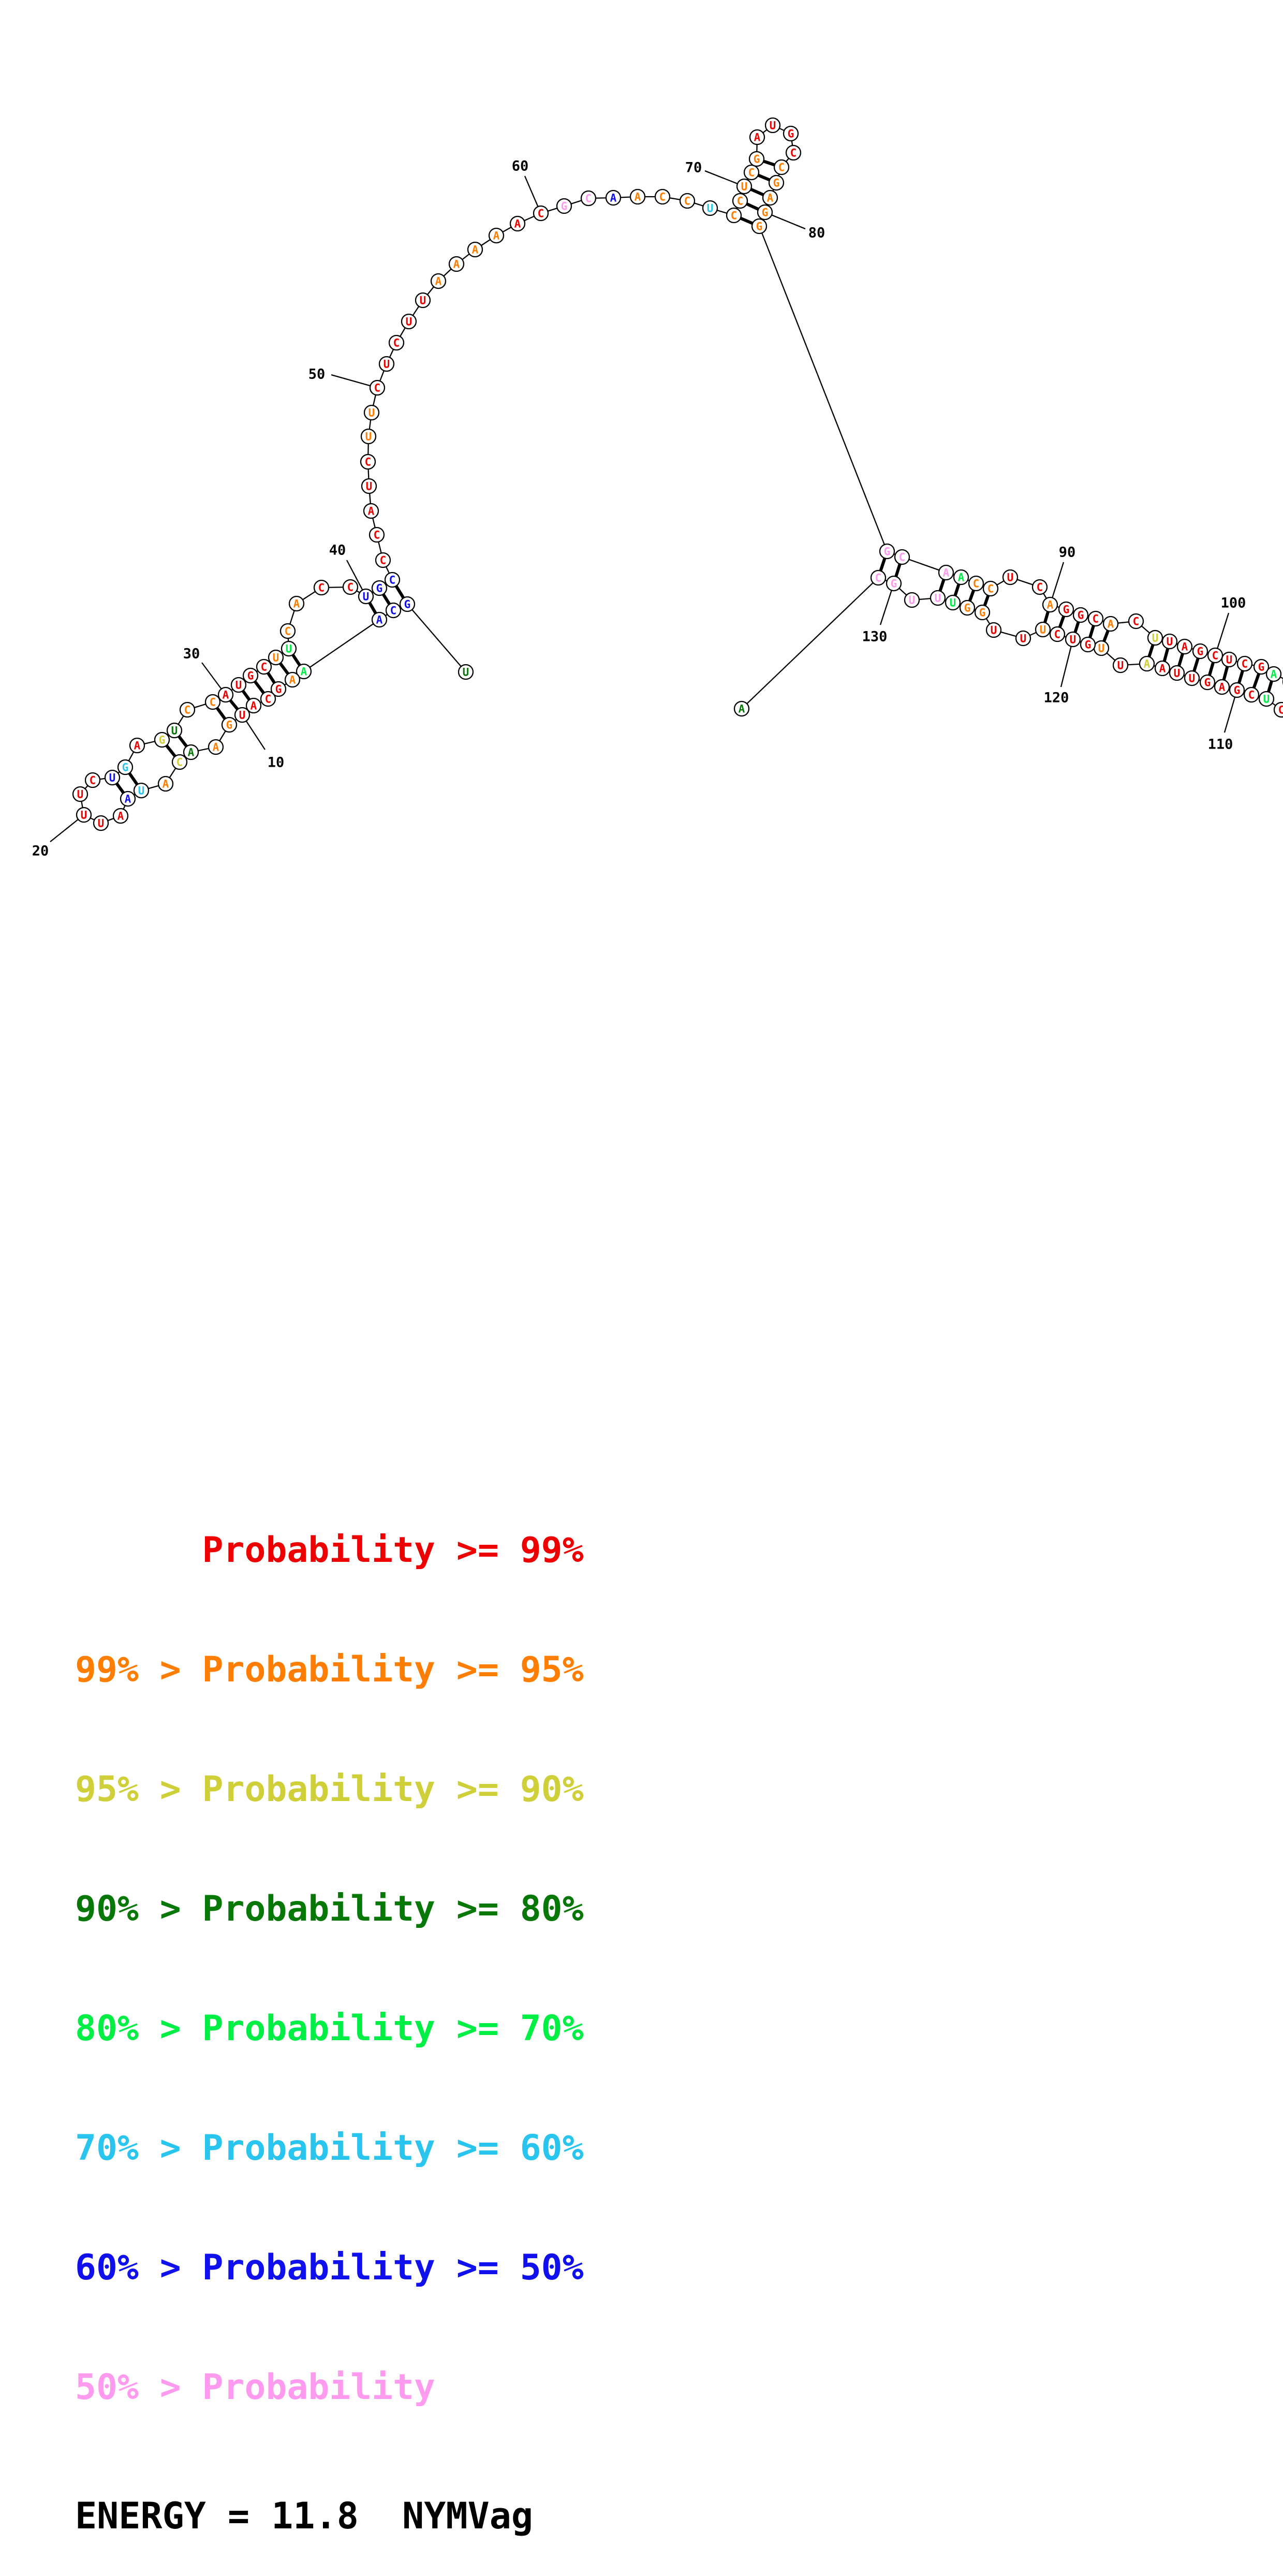 This screenshot has height=2576, width=1283. Describe the element at coordinates (191, 654) in the screenshot. I see `position-number-label: 30` at that location.